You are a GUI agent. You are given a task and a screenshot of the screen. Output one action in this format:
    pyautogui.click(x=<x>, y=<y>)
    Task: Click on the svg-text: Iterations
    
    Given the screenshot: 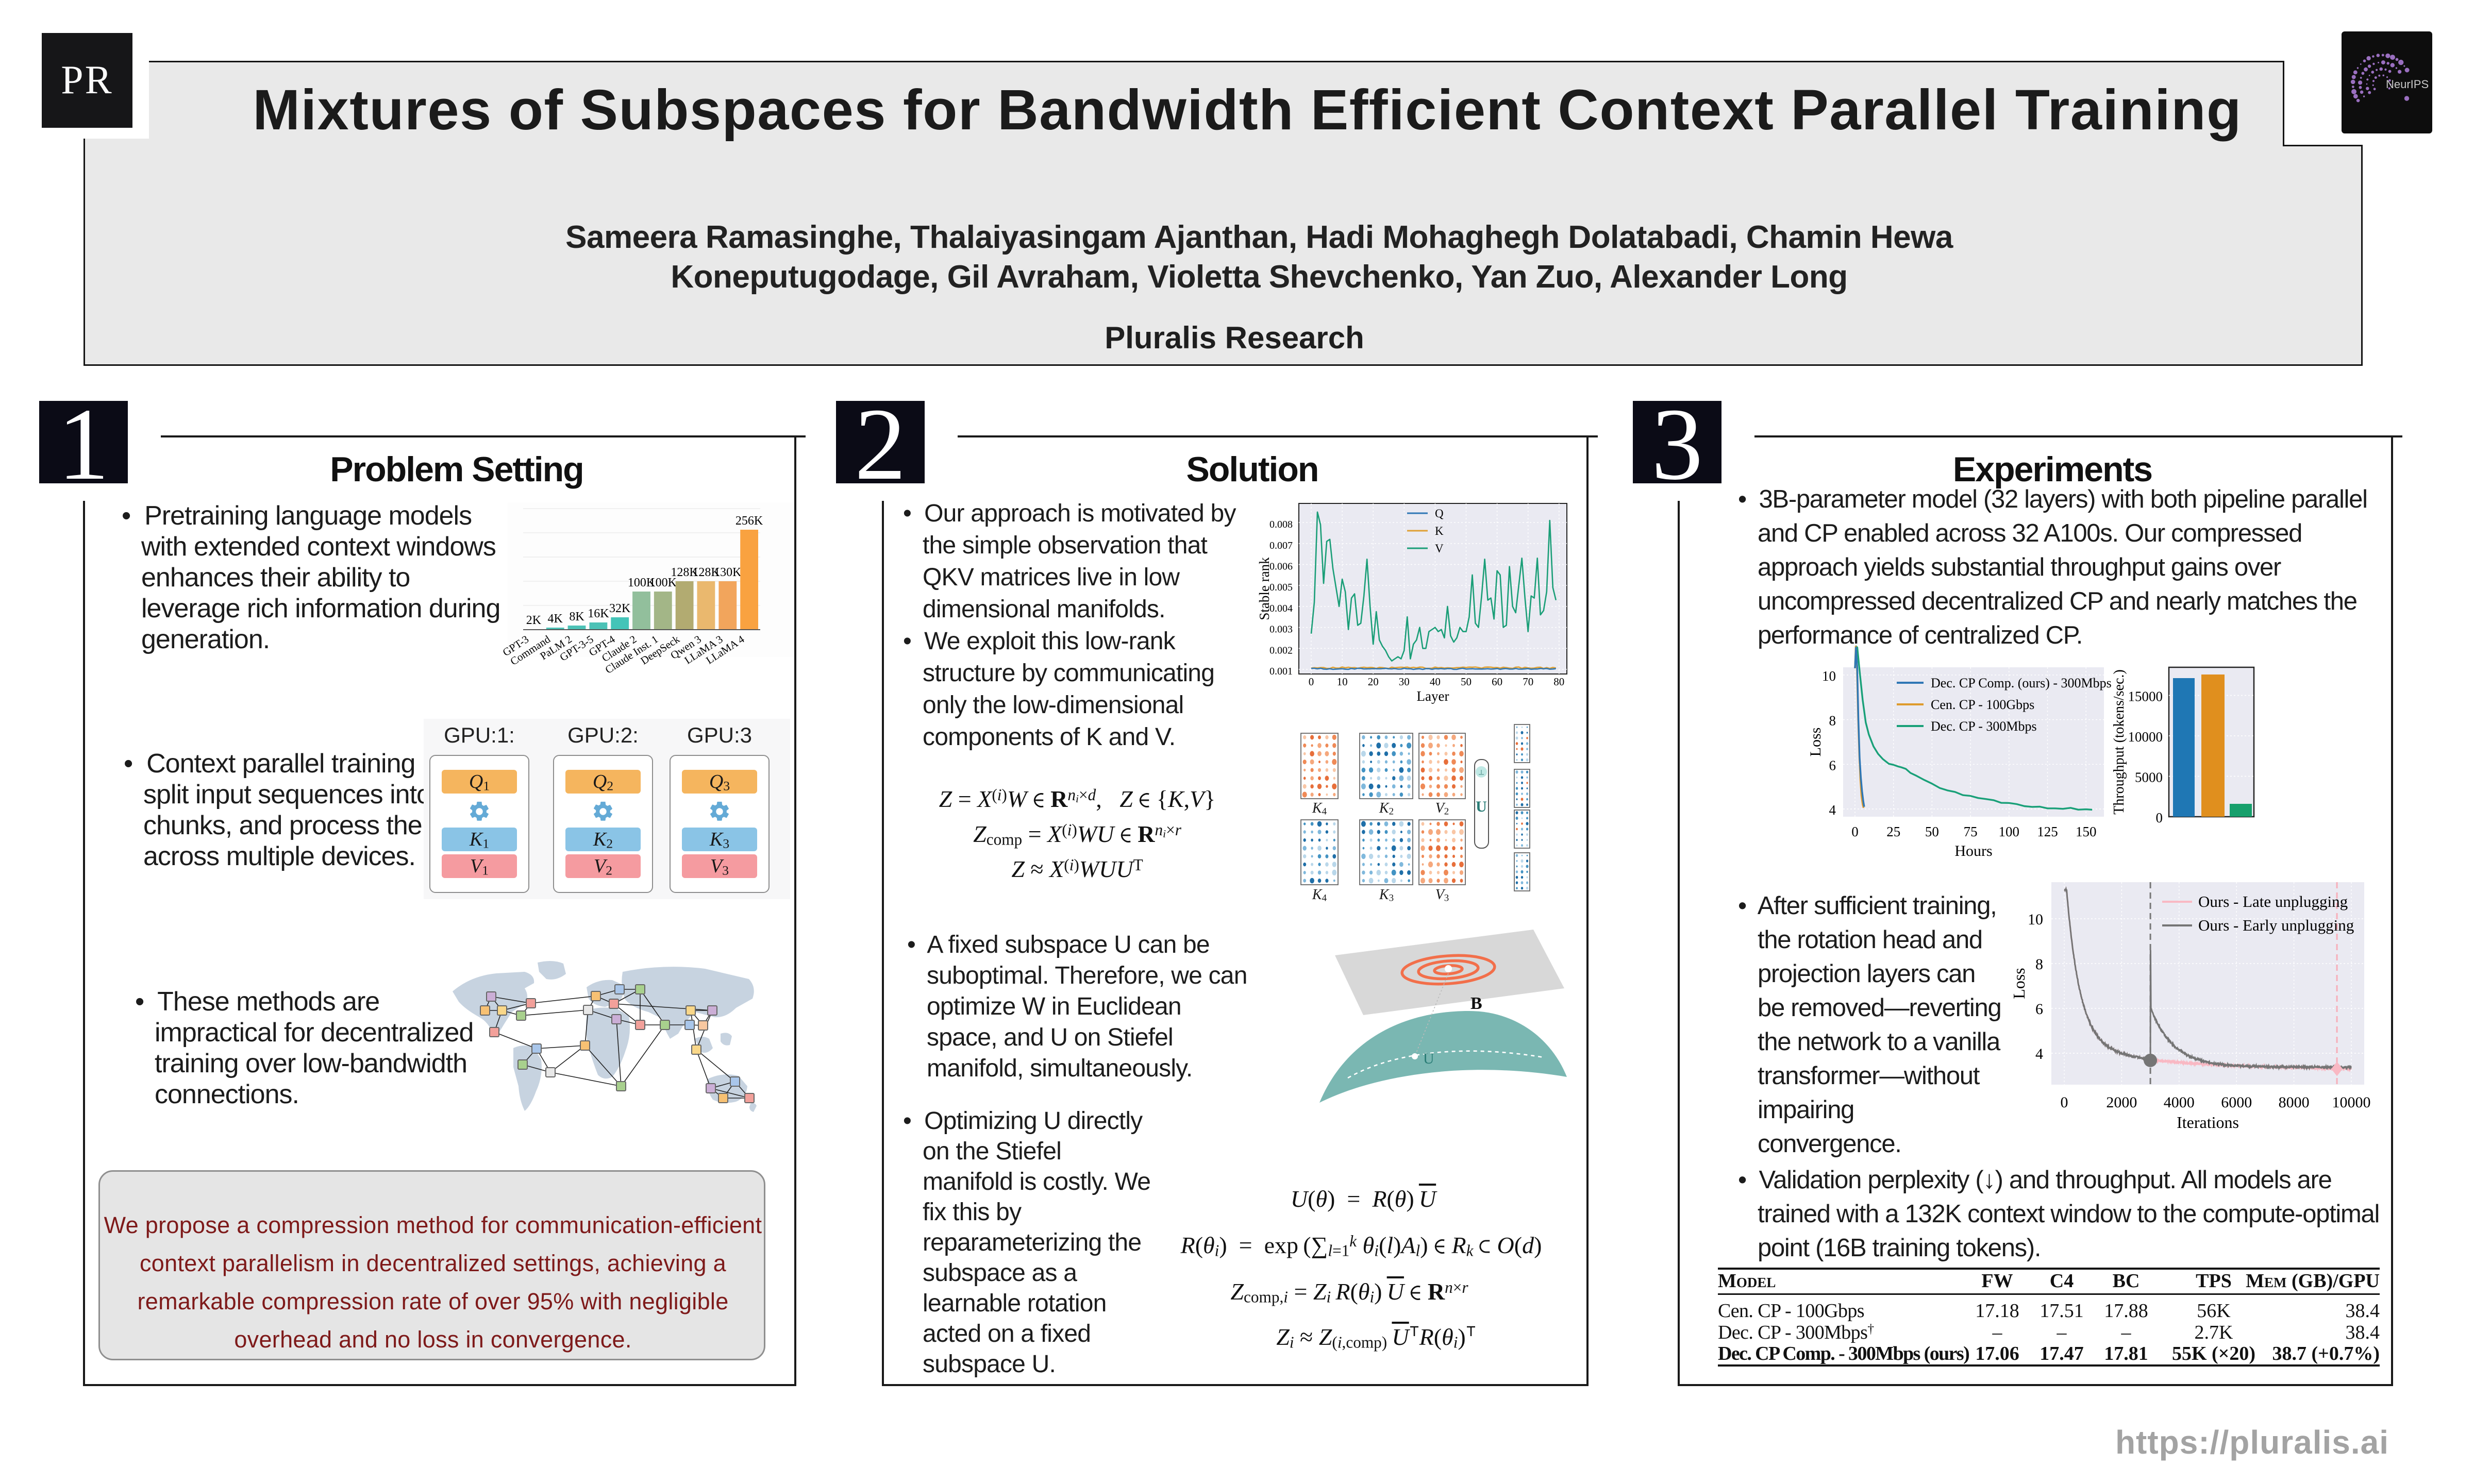 What is the action you would take?
    pyautogui.click(x=2208, y=1122)
    